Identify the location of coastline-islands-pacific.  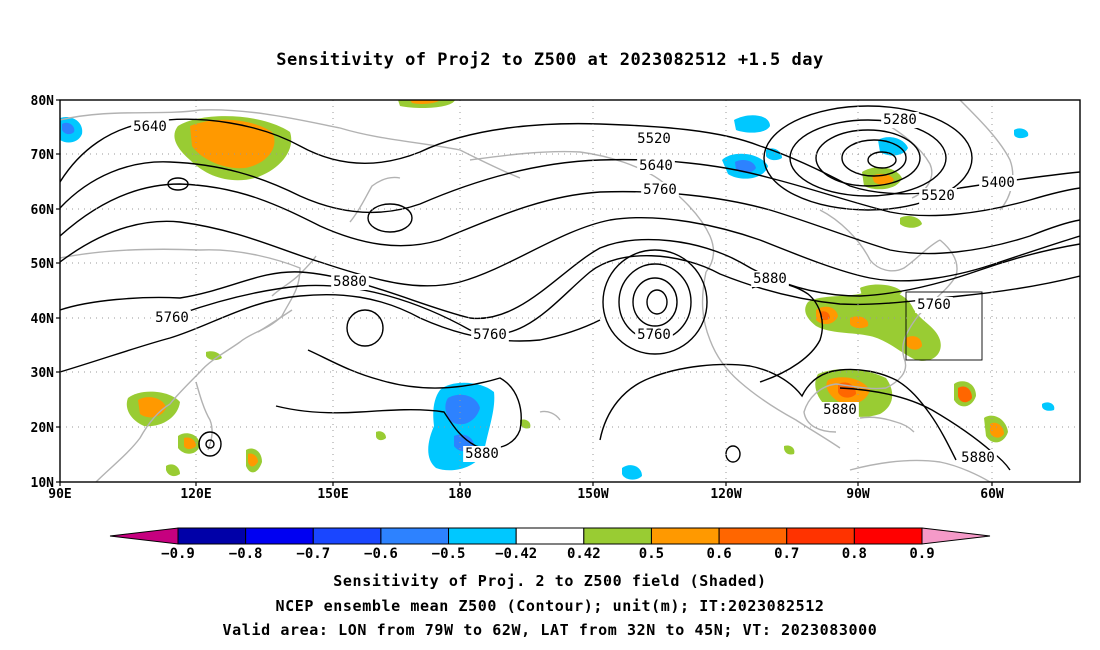
(550, 415).